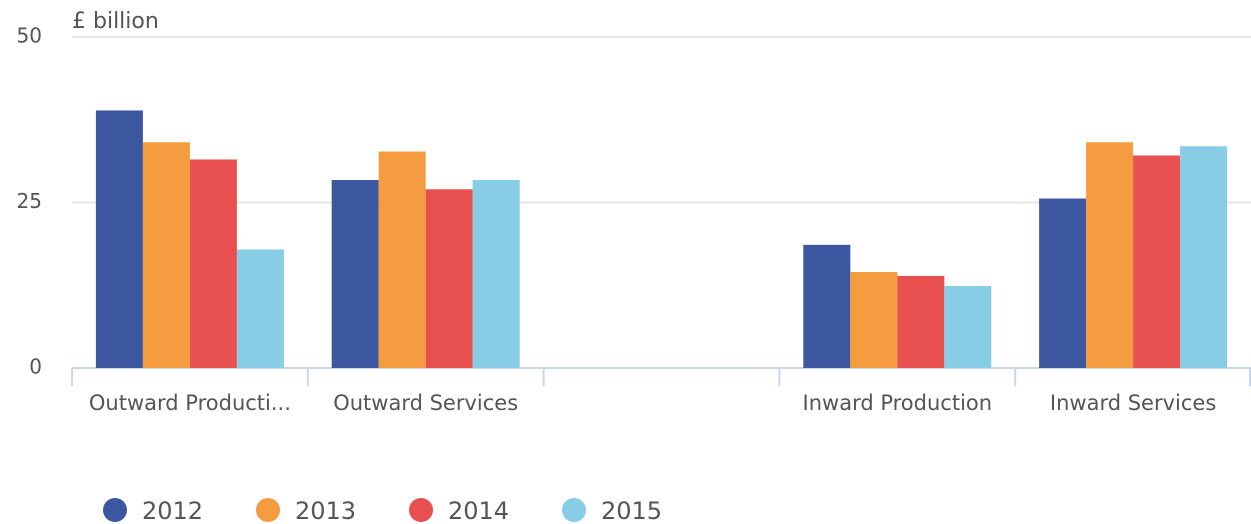  I want to click on y-tick-label: 50, so click(29, 36).